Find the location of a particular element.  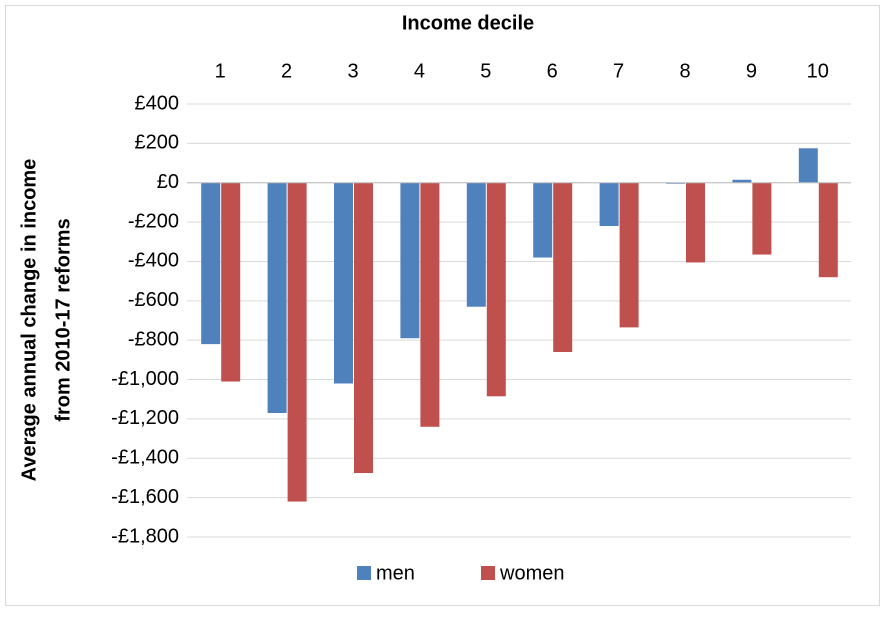

y-tick-label: £200 is located at coordinates (157, 143).